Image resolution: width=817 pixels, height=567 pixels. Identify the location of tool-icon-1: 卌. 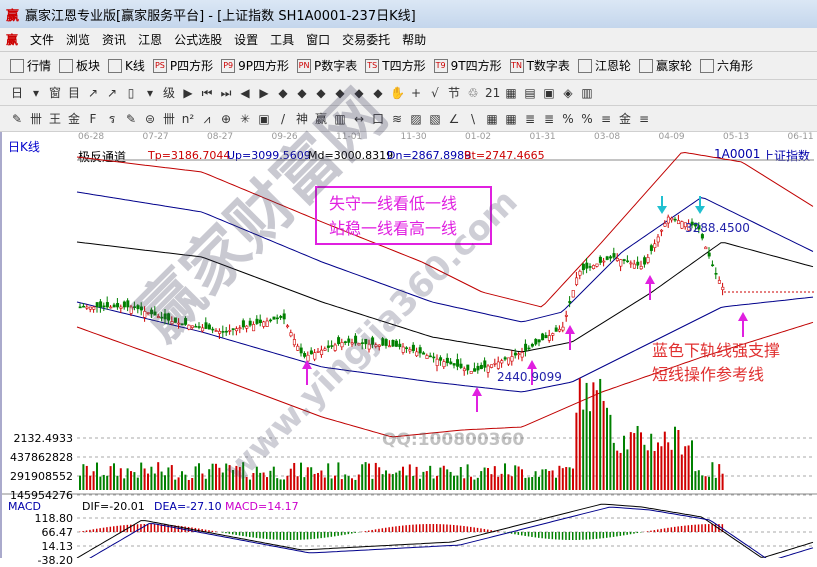
(36, 119).